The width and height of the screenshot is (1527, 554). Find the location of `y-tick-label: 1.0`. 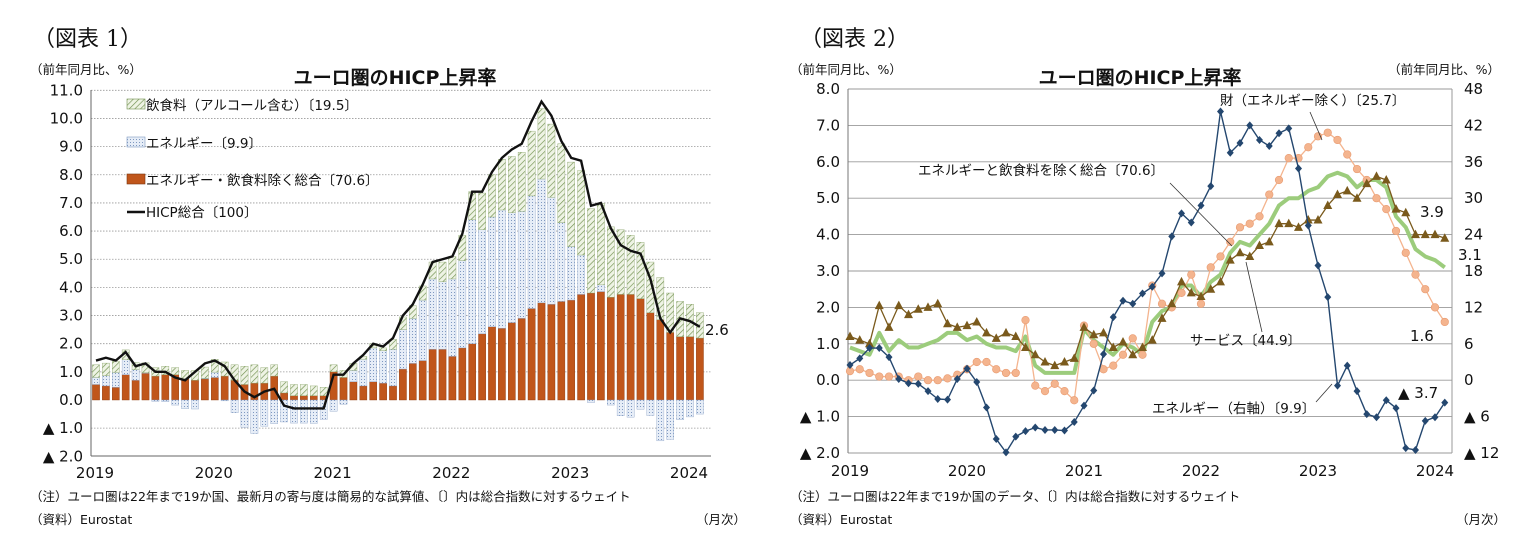

y-tick-label: 1.0 is located at coordinates (71, 372).